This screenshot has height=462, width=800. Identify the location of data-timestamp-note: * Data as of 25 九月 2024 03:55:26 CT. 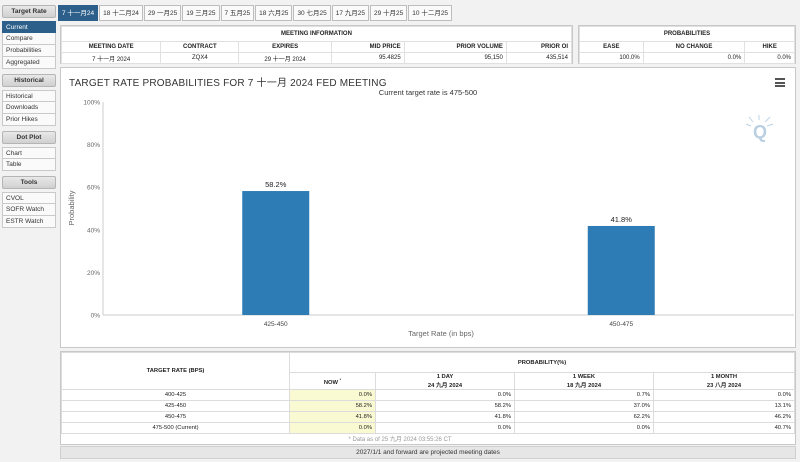
(400, 440).